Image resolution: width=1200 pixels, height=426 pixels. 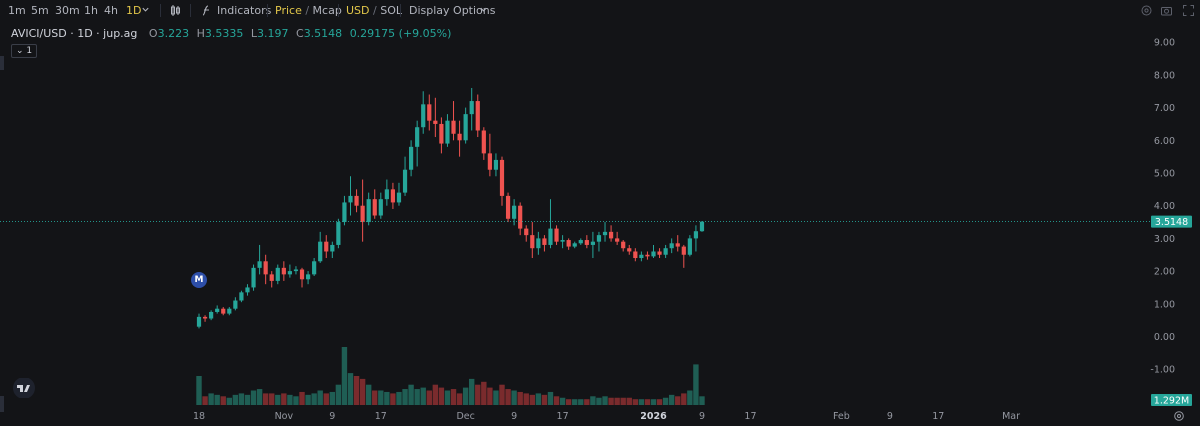 What do you see at coordinates (308, 10) in the screenshot?
I see `price-mcap-toggle: Price / Mcap` at bounding box center [308, 10].